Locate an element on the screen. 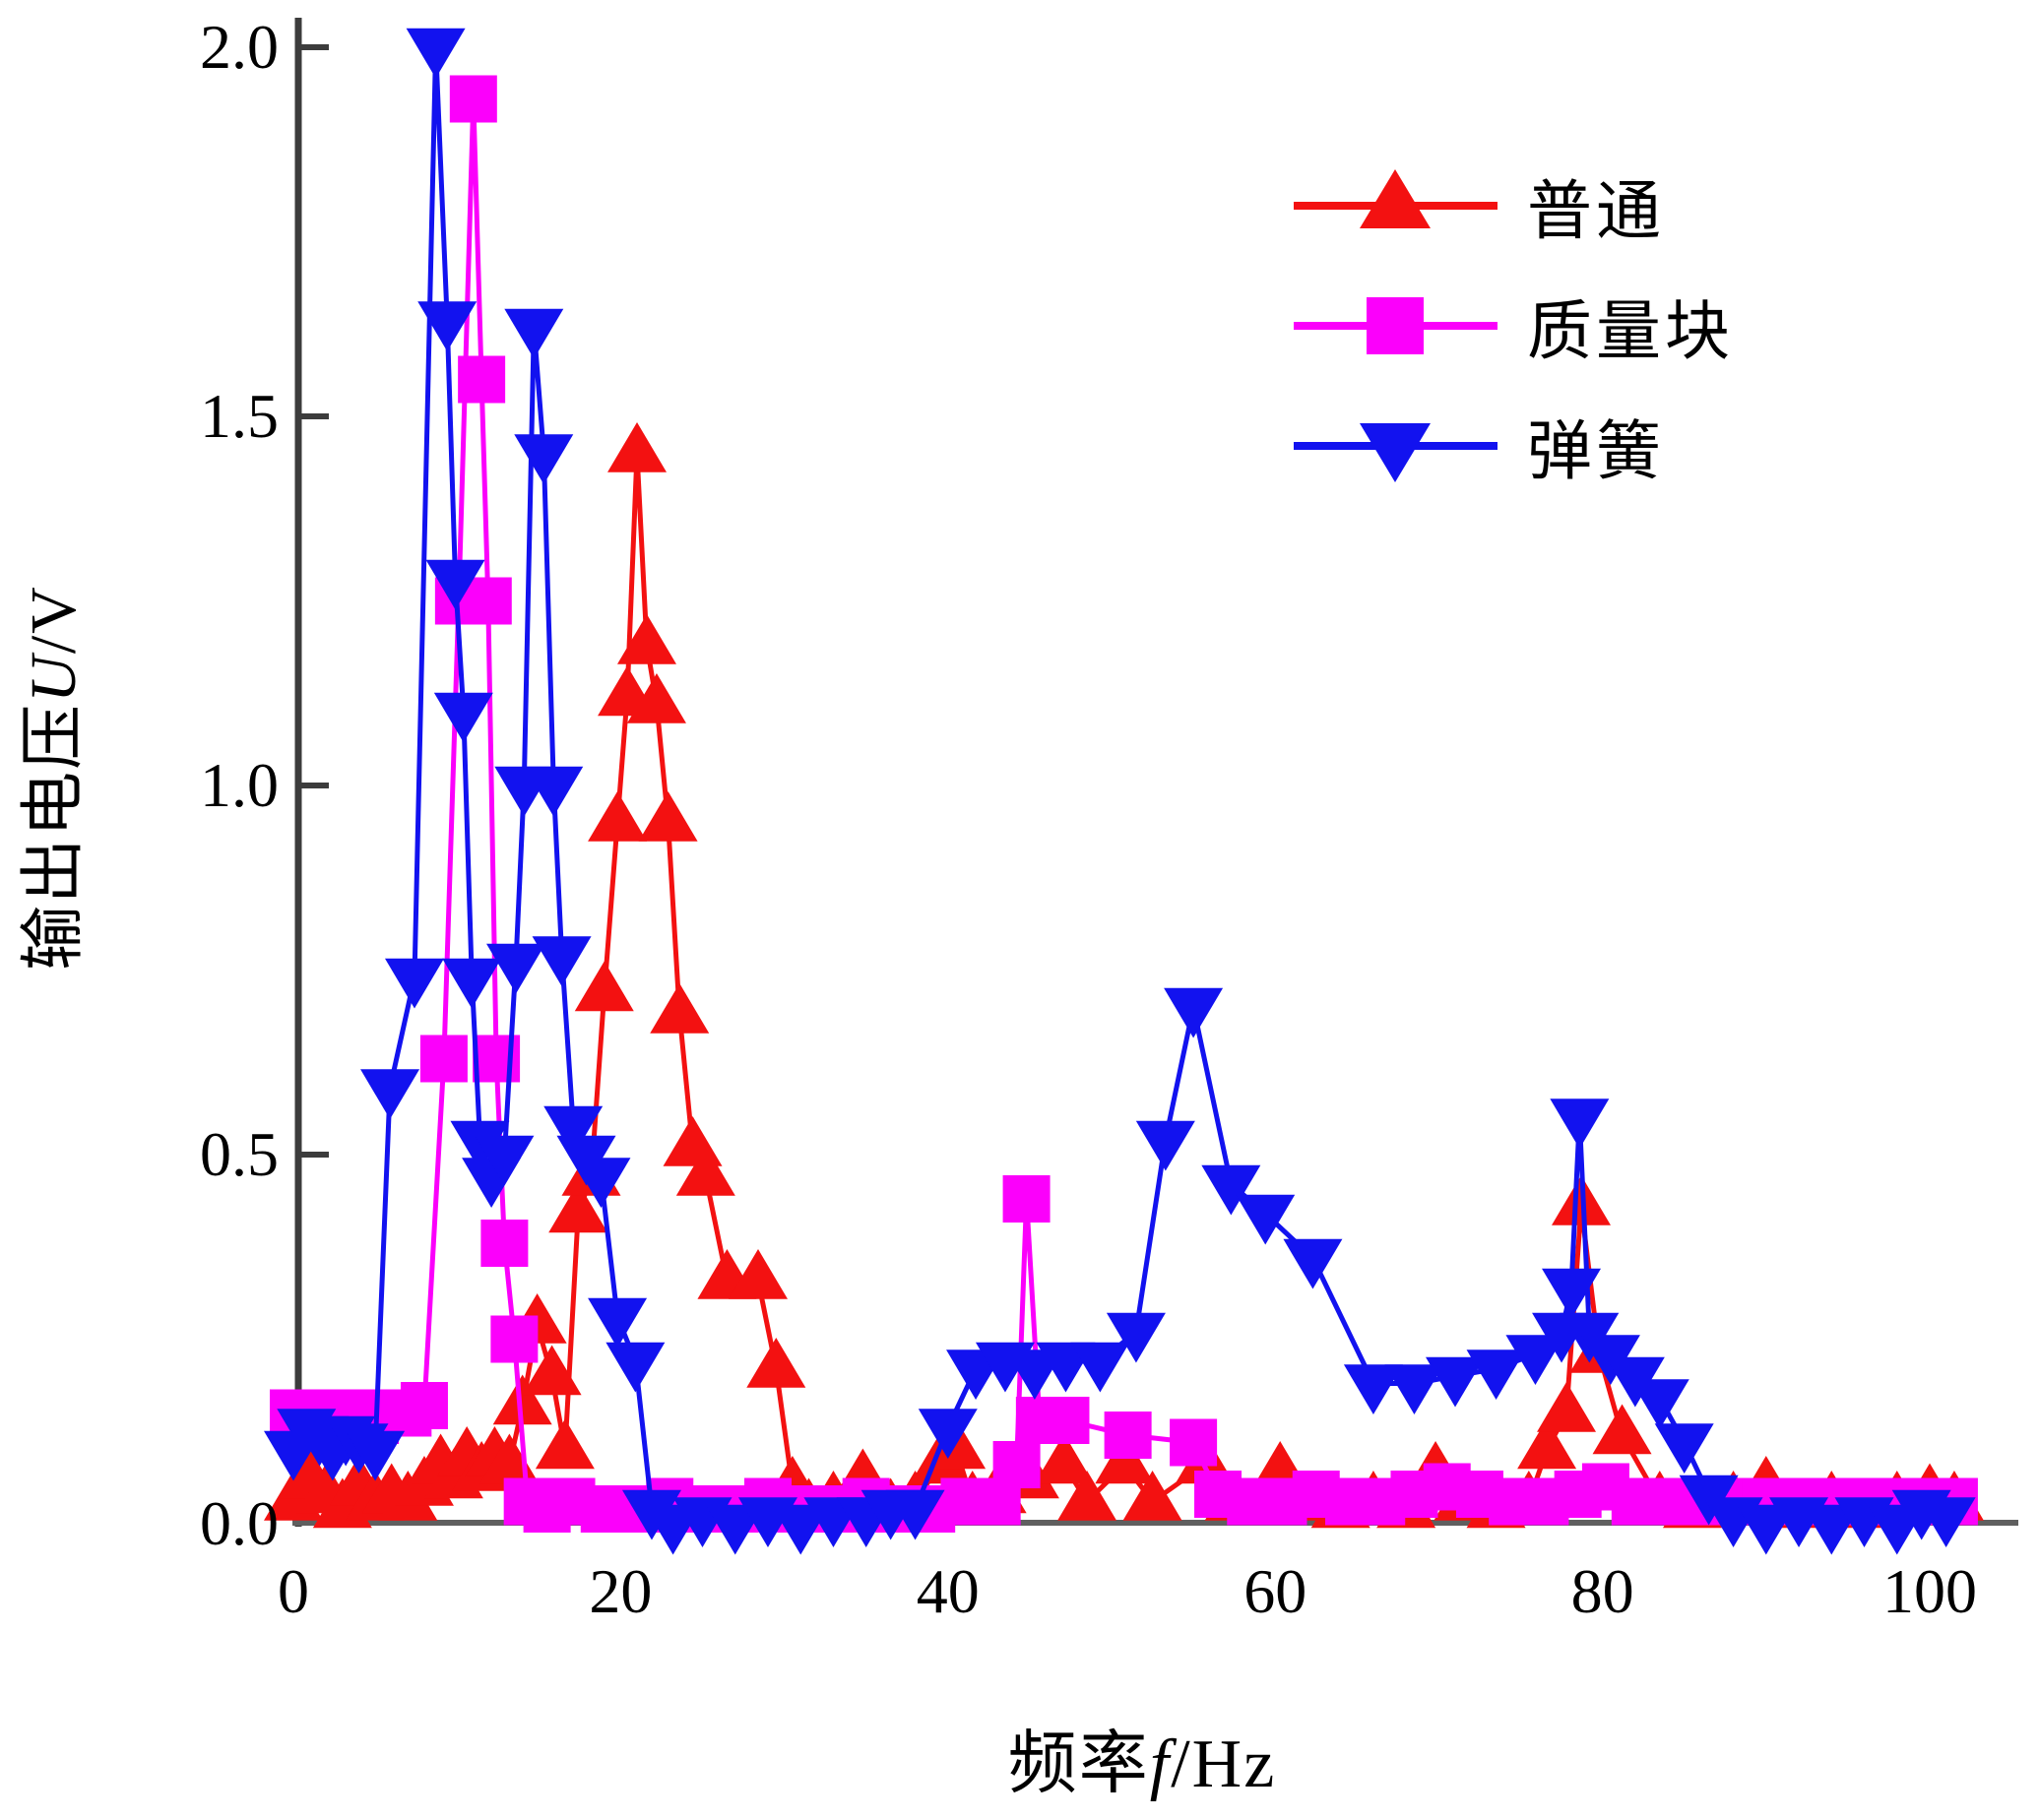 Image resolution: width=2039 pixels, height=1820 pixels. y-axis-title-text: 输出电压 is located at coordinates (54, 836).